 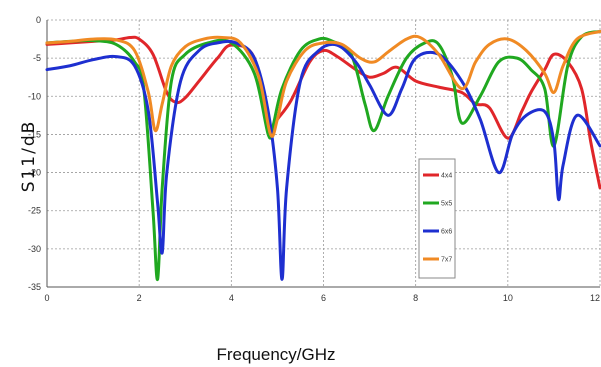 I want to click on x-tick-labels: 0 2 4 6 8 10 12, so click(x=322, y=298).